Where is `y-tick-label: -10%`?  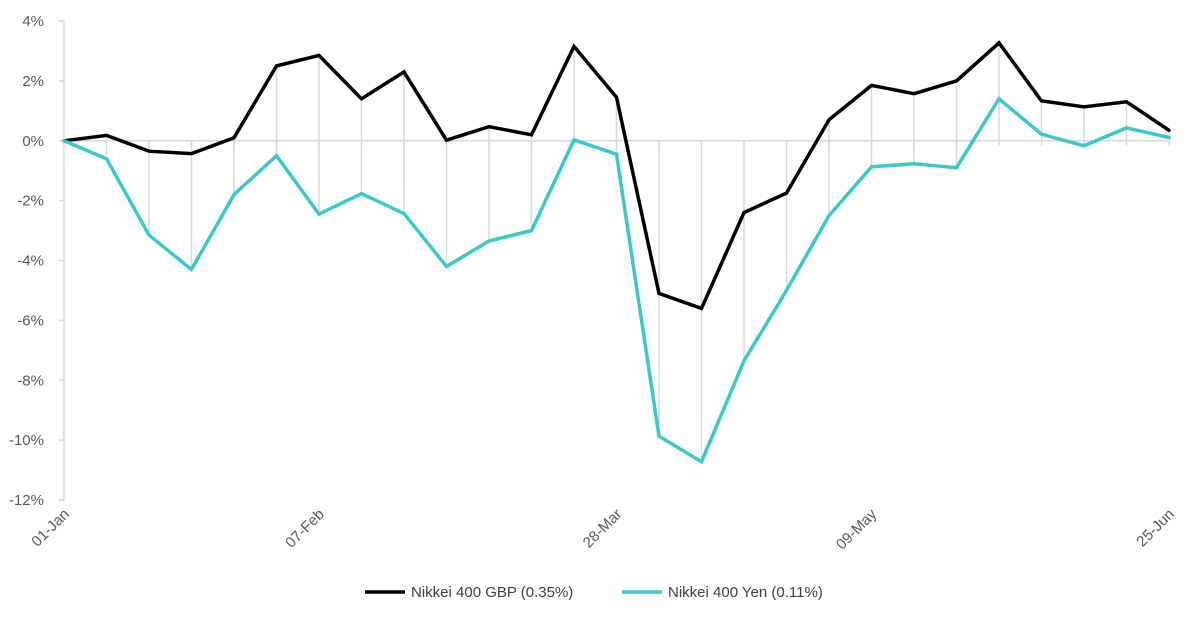
y-tick-label: -10% is located at coordinates (26, 440).